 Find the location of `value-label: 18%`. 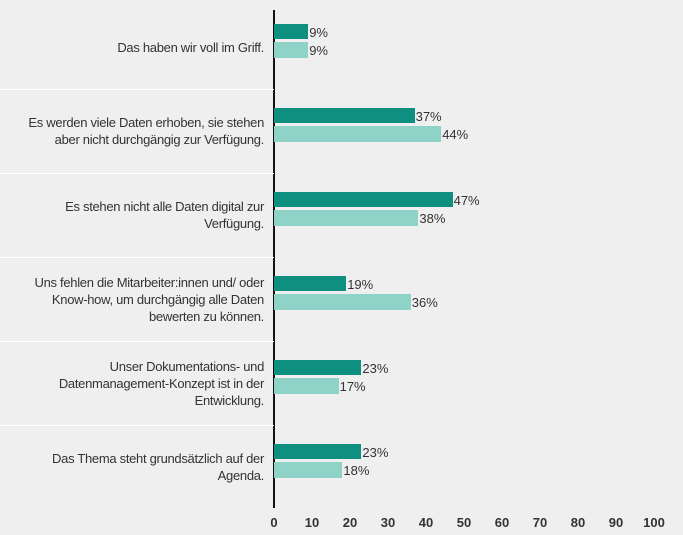

value-label: 18% is located at coordinates (356, 470).